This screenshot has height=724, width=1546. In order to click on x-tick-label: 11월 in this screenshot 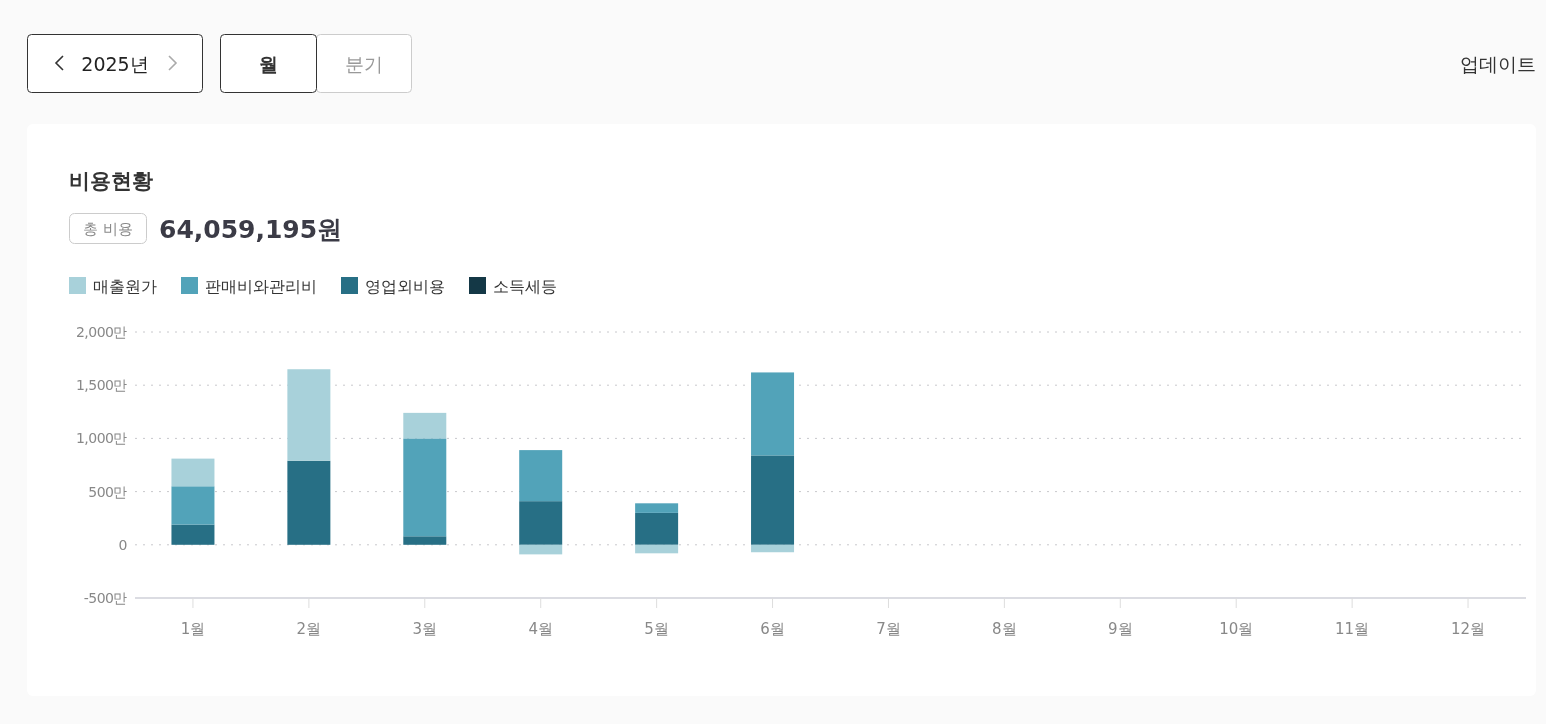, I will do `click(1352, 629)`.